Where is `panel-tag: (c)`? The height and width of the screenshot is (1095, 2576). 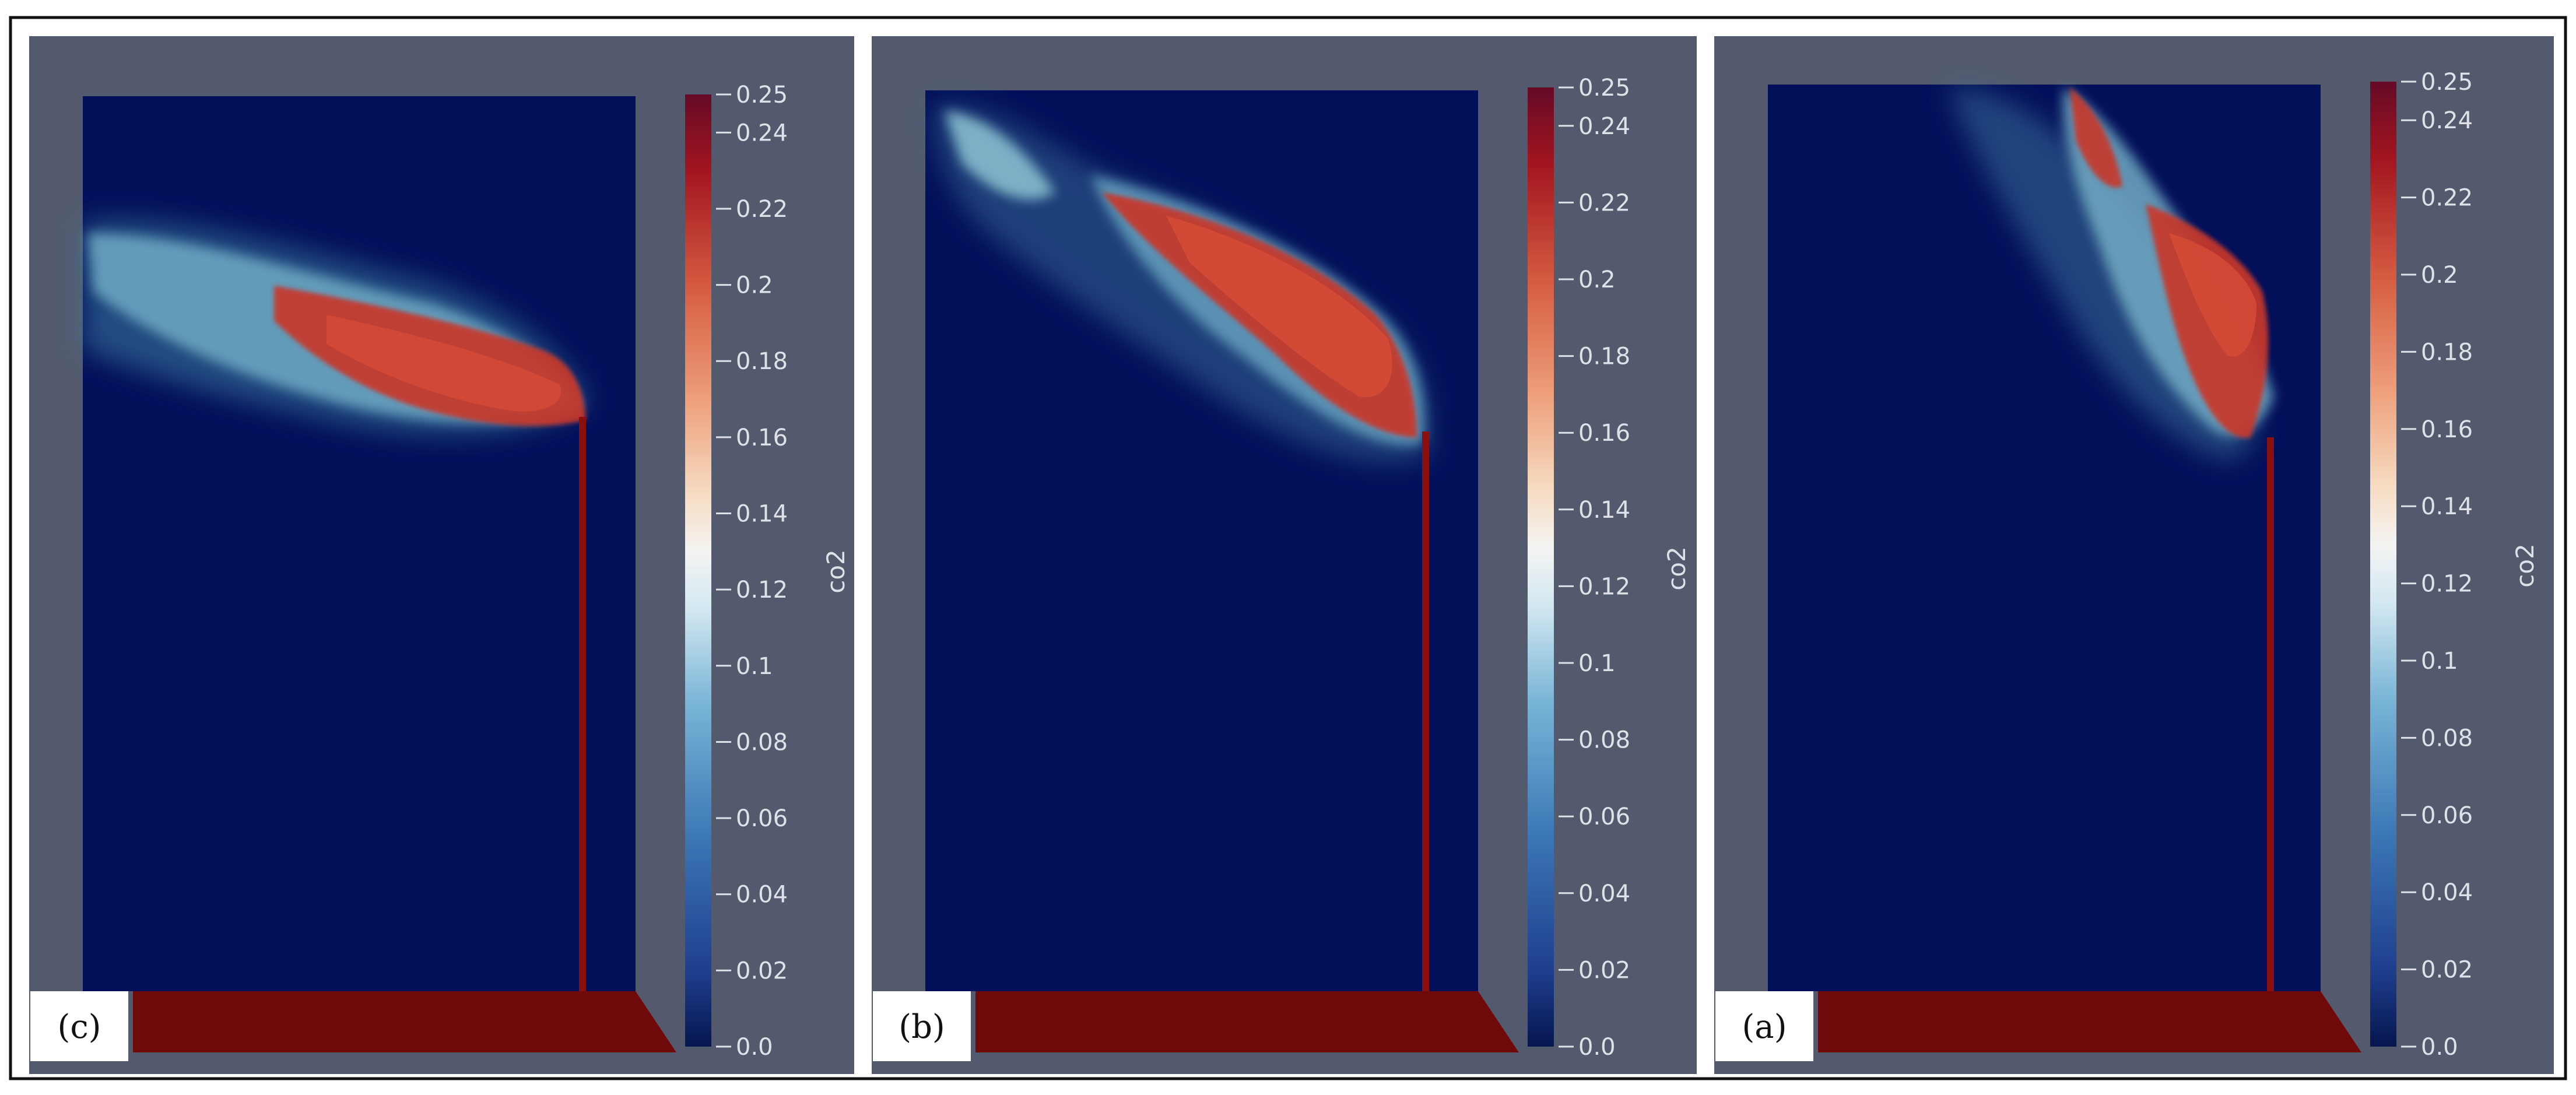 panel-tag: (c) is located at coordinates (79, 1027).